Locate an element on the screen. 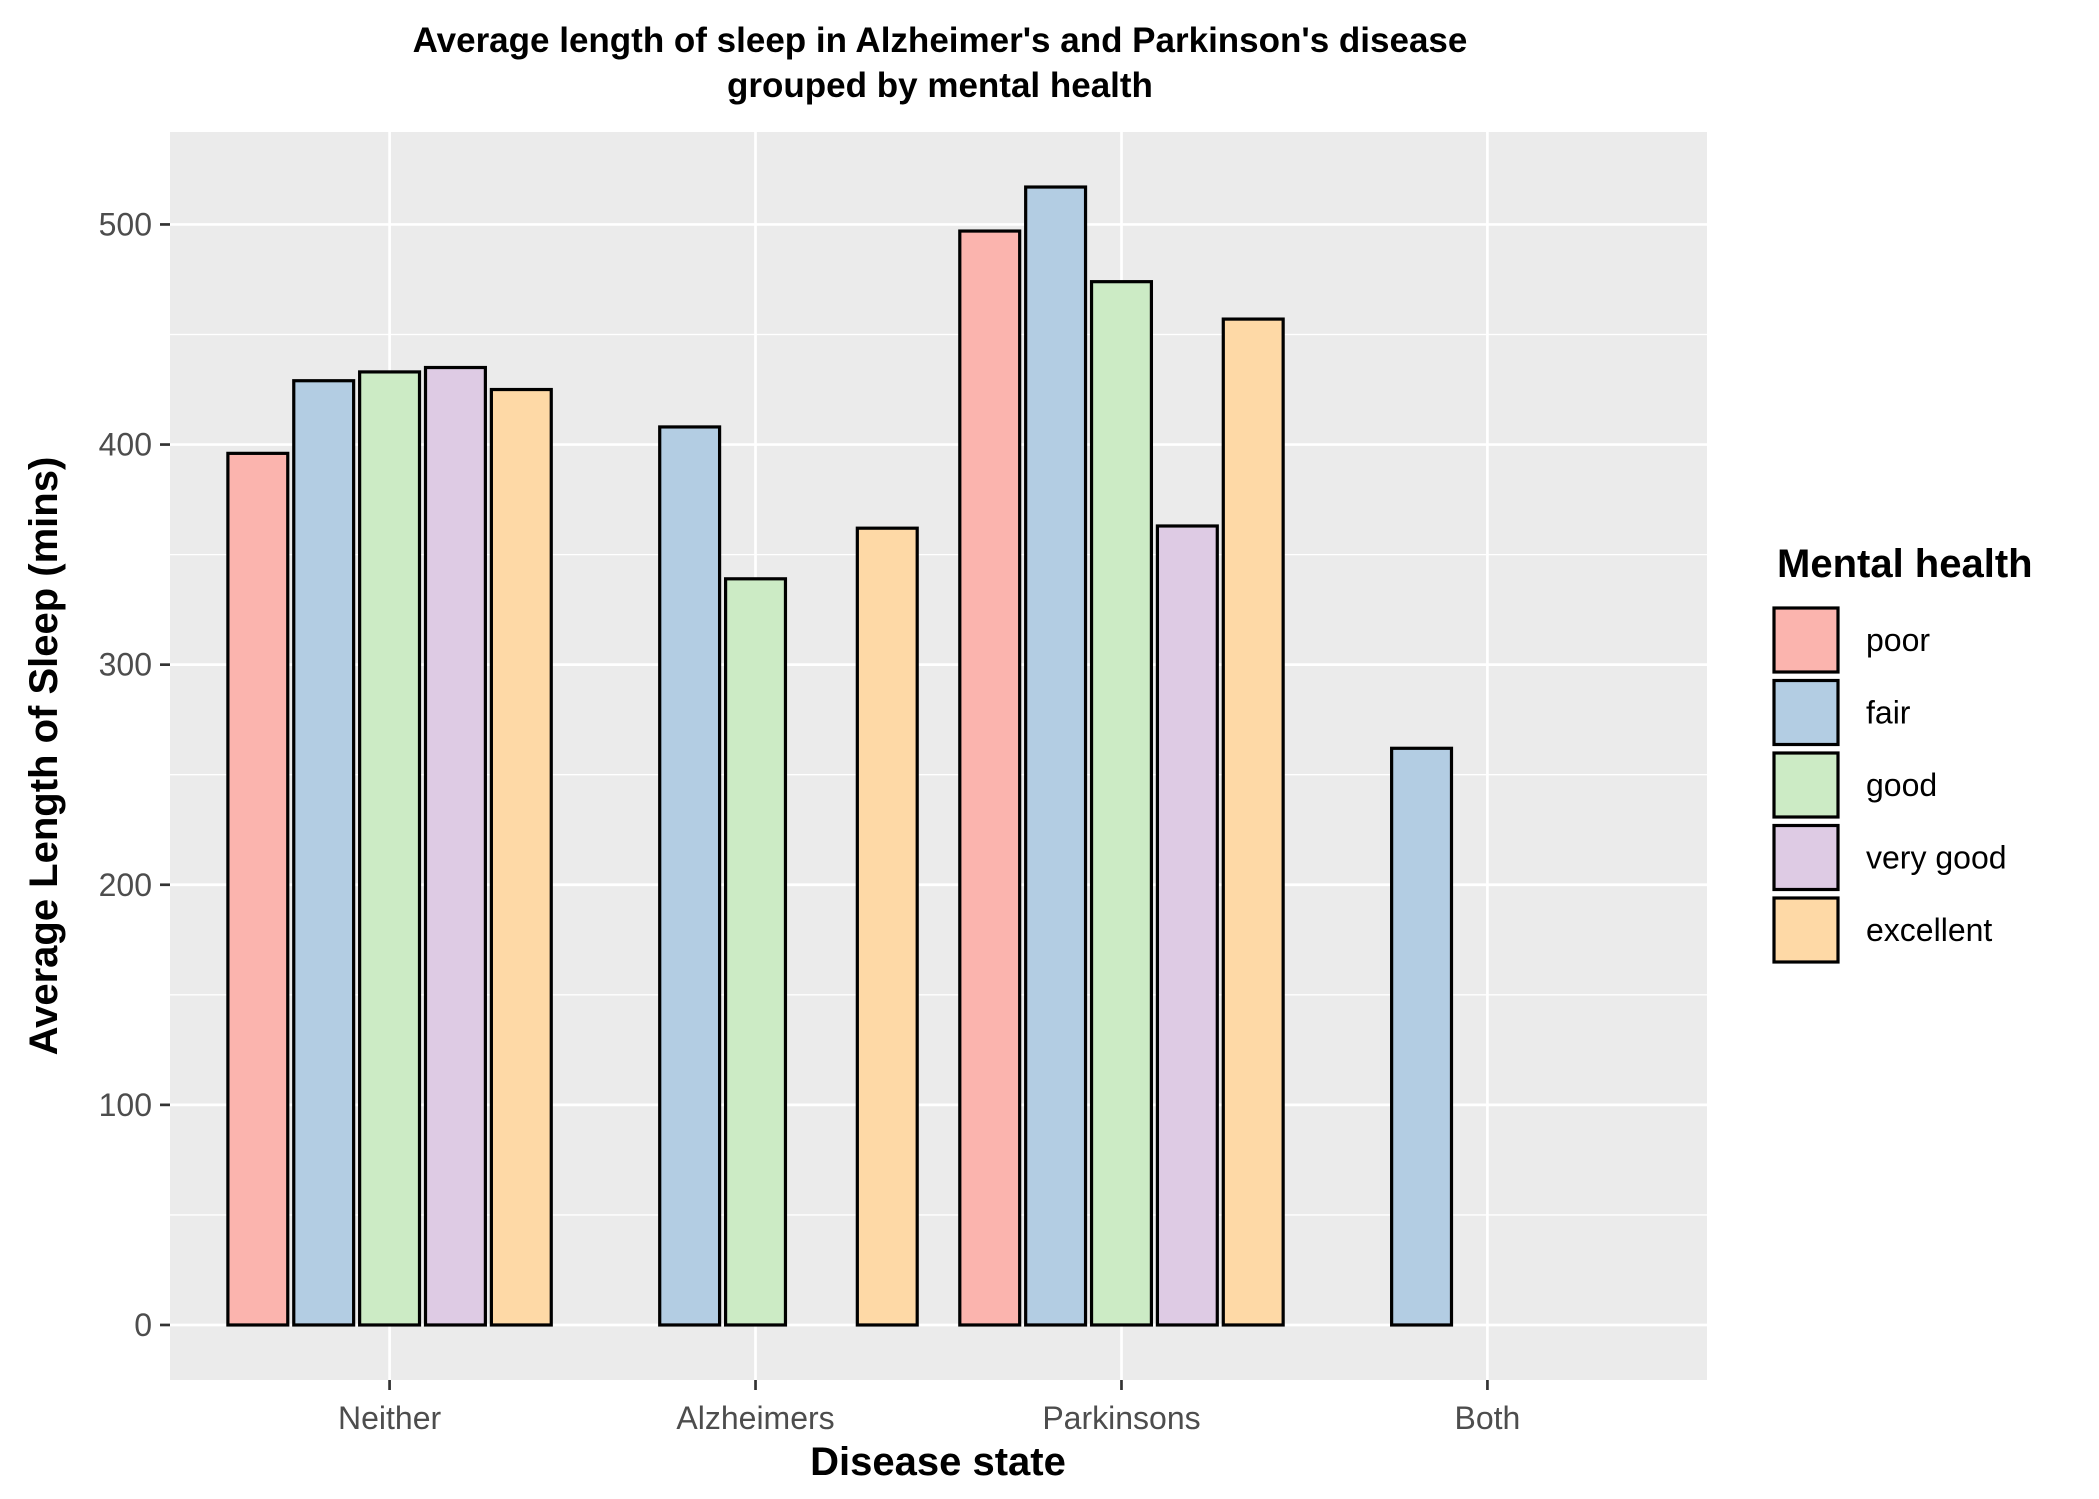  y-tick-label: 0 is located at coordinates (143, 1325).